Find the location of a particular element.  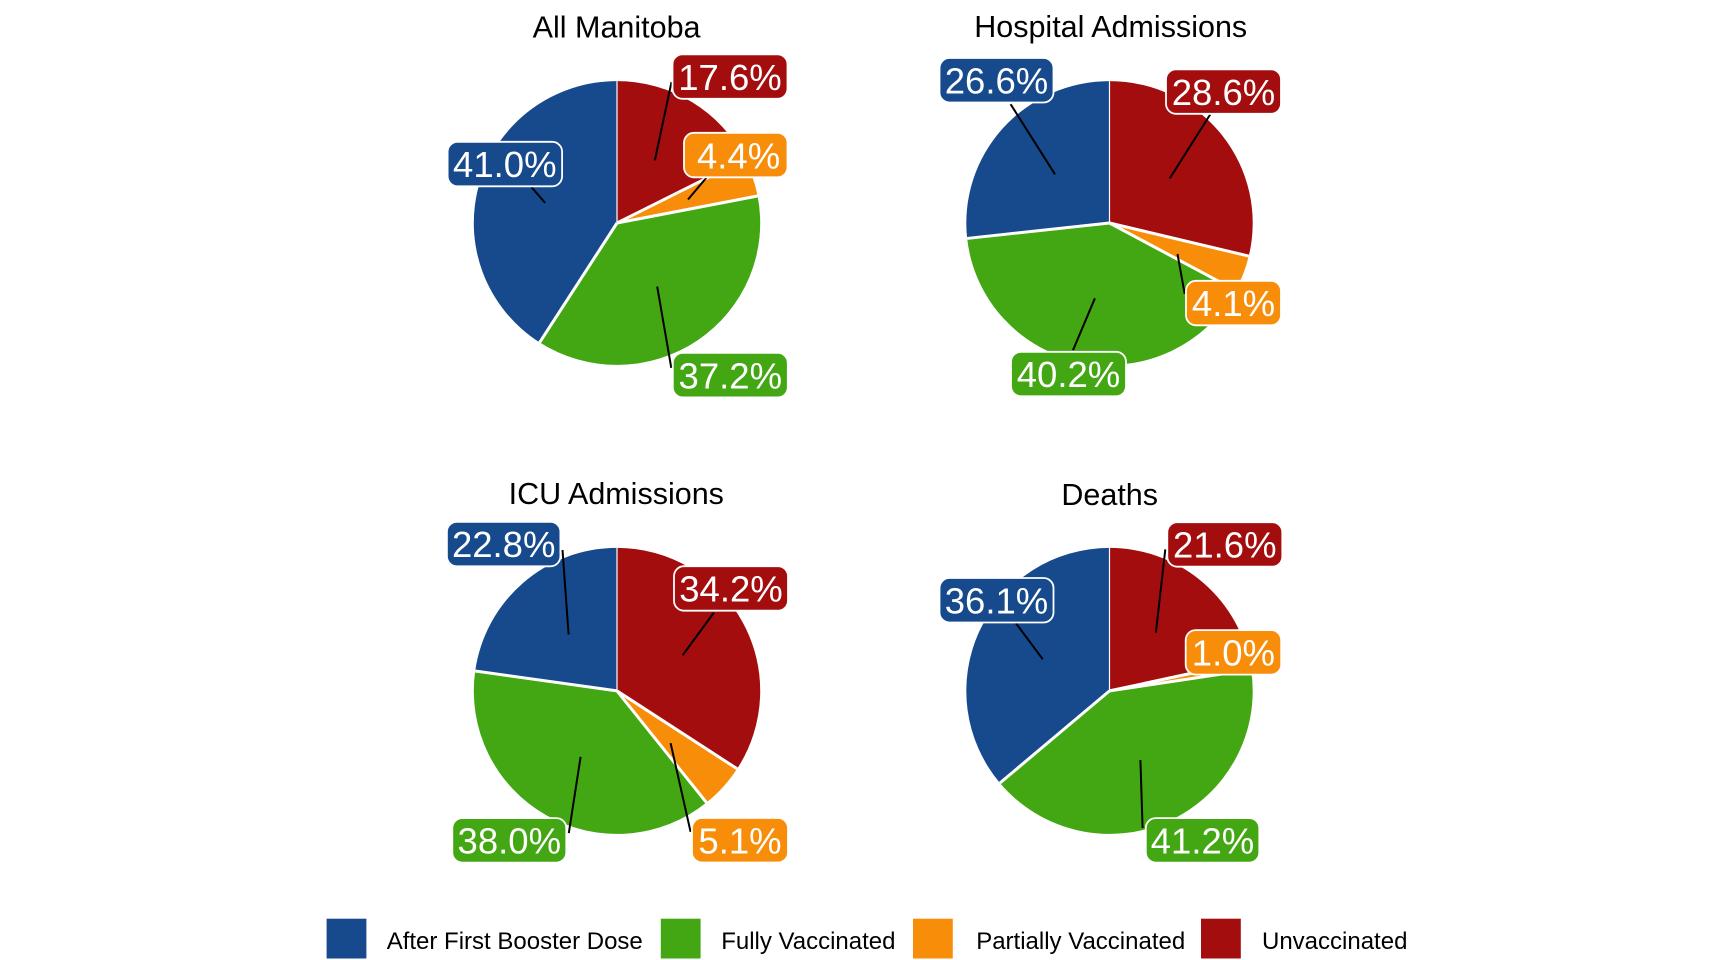

svg-text: 34.2% is located at coordinates (731, 589).